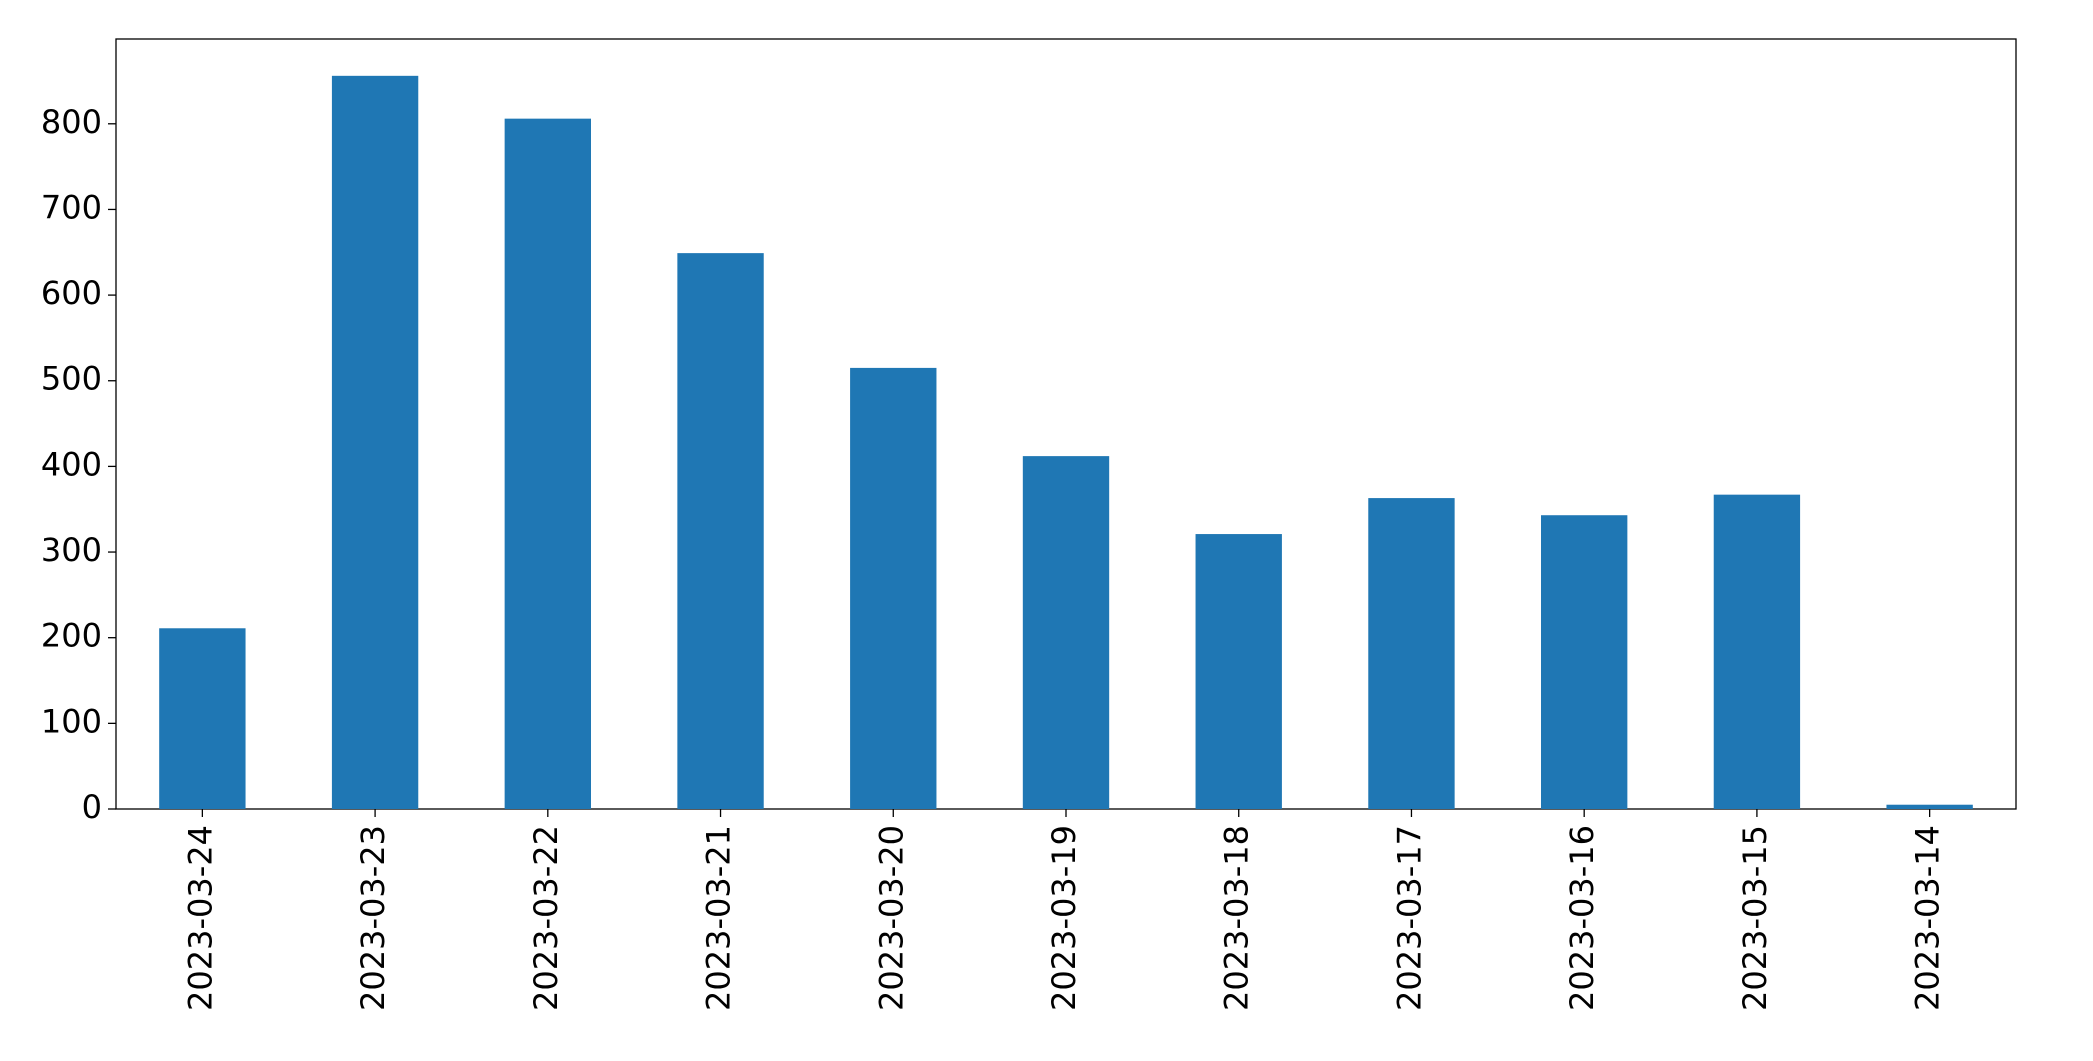 Image resolution: width=2093 pixels, height=1061 pixels. I want to click on y-tick-label: 800, so click(71, 122).